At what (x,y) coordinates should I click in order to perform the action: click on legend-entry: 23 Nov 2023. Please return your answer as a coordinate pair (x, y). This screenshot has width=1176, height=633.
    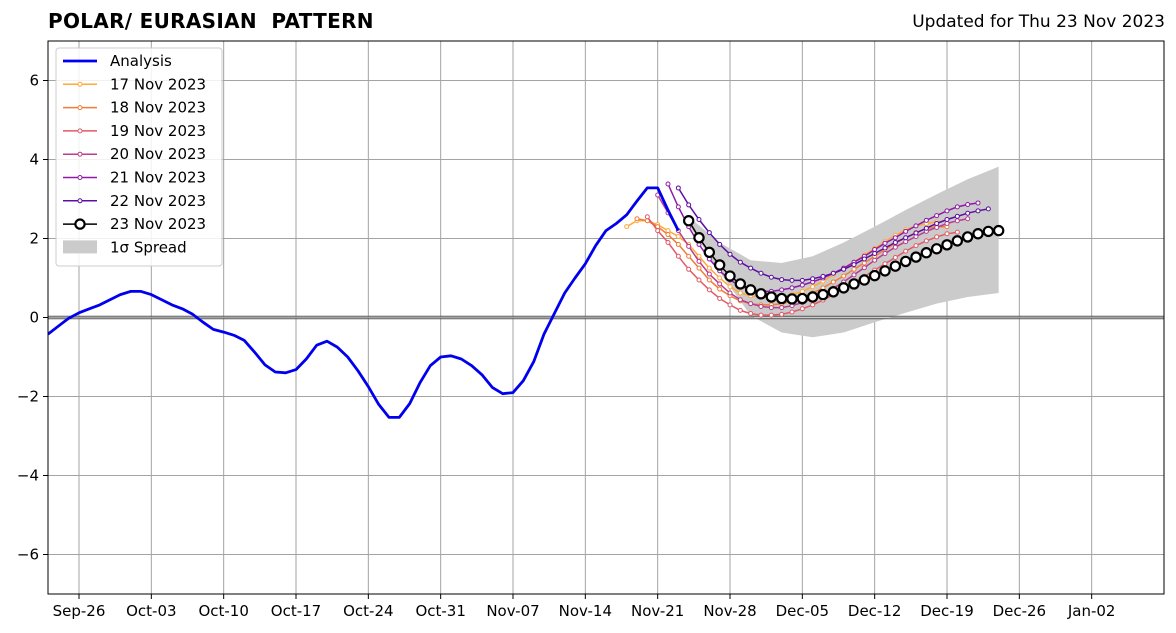
    Looking at the image, I should click on (134, 224).